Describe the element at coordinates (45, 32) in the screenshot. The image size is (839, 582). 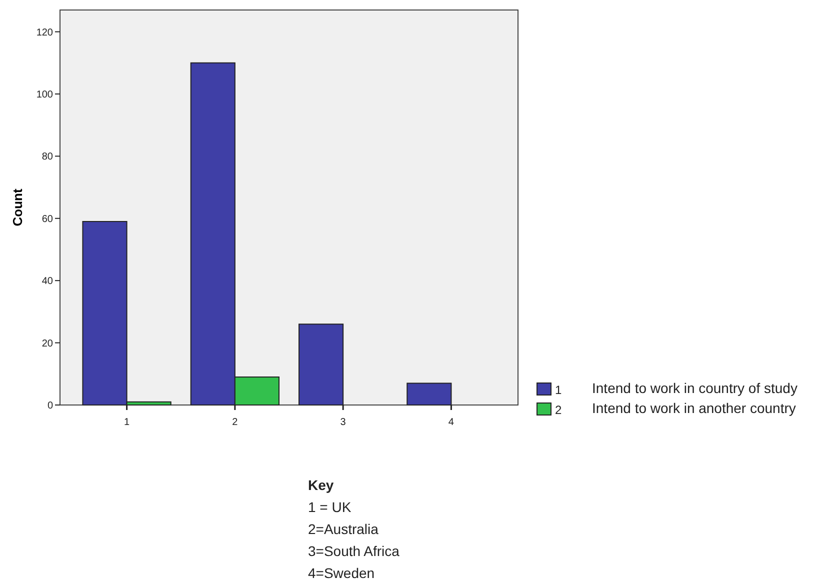
I see `y-tick-label: 120` at that location.